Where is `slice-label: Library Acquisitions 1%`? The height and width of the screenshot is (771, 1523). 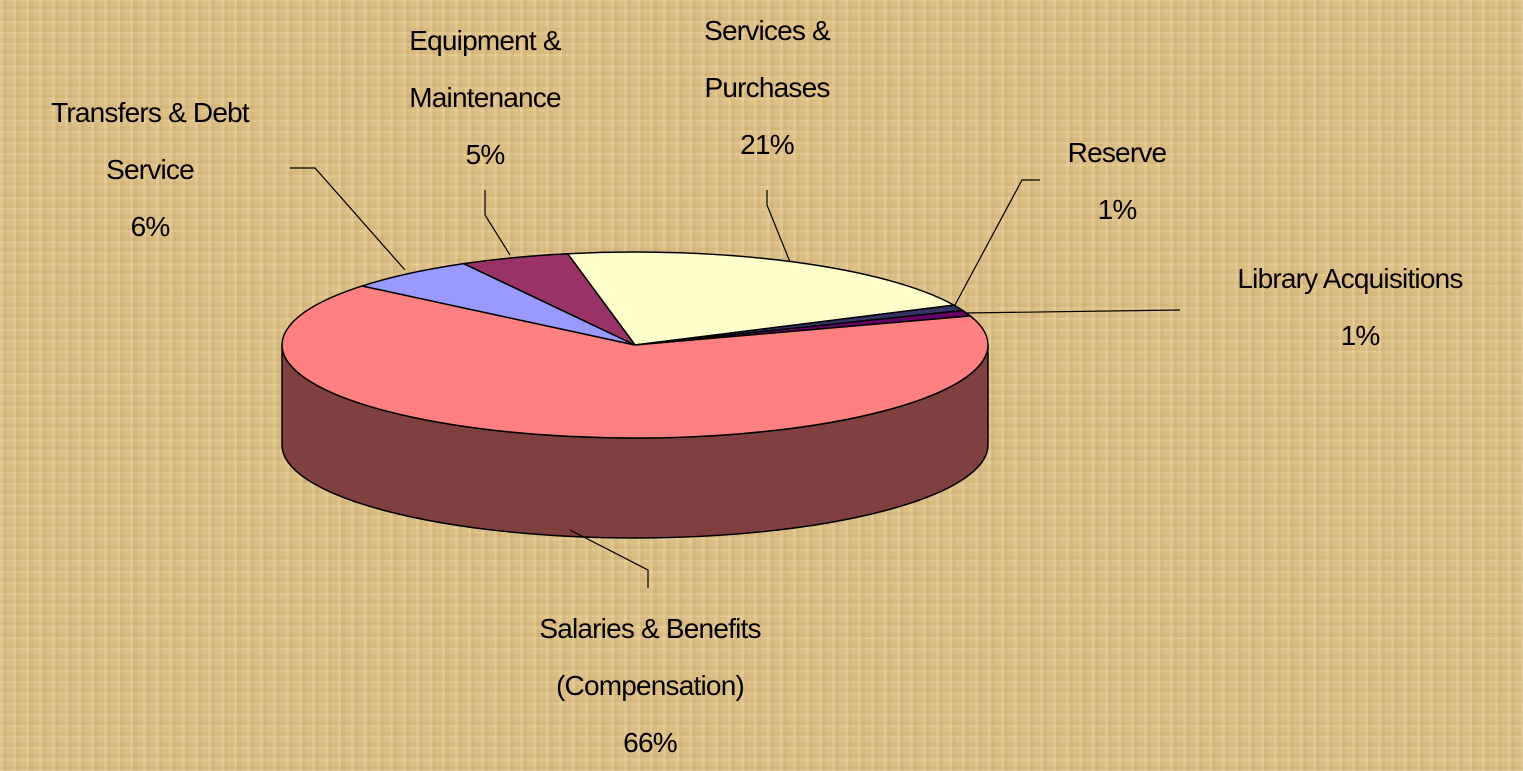 slice-label: Library Acquisitions 1% is located at coordinates (1346, 307).